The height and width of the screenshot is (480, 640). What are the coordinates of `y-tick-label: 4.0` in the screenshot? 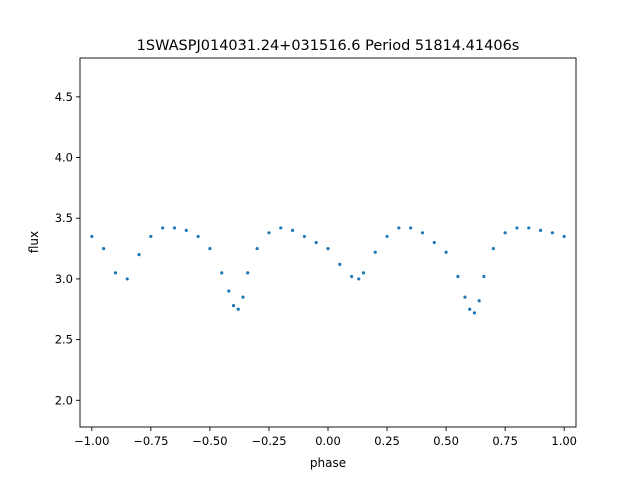 It's located at (64, 158).